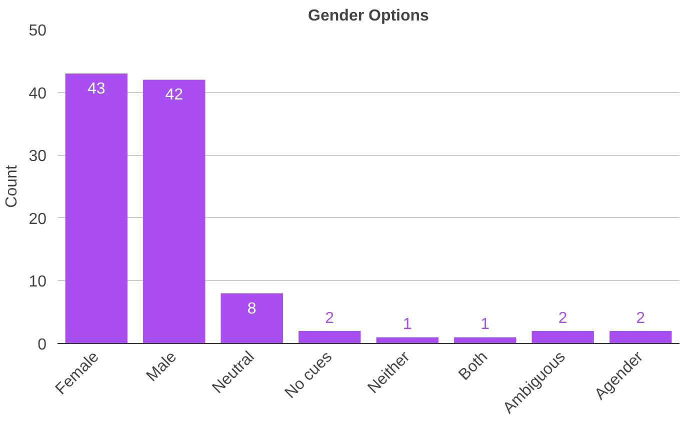  Describe the element at coordinates (174, 95) in the screenshot. I see `data-label: 42` at that location.